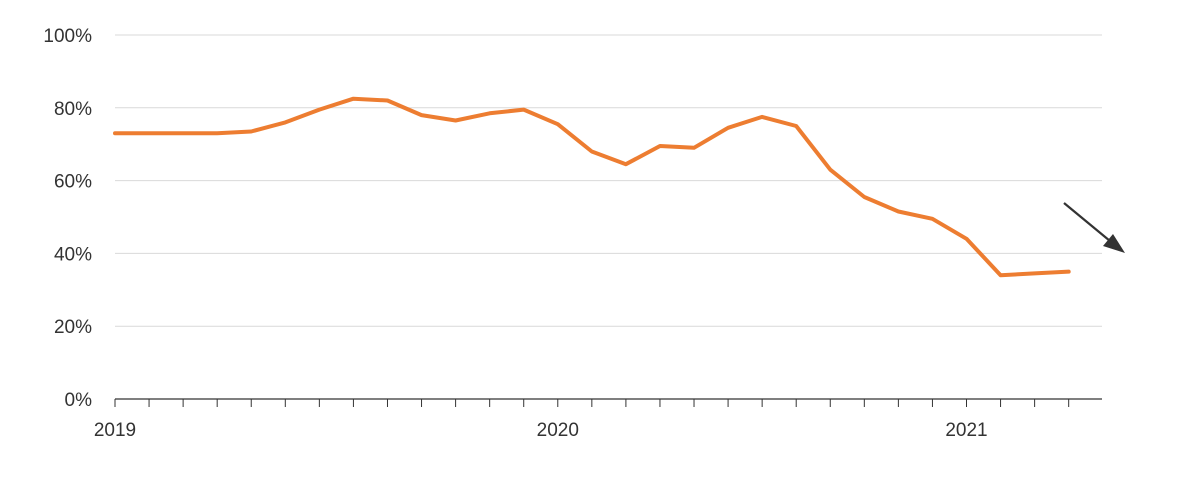 Image resolution: width=1200 pixels, height=488 pixels. Describe the element at coordinates (1114, 243) in the screenshot. I see `trend-arrow-head` at that location.